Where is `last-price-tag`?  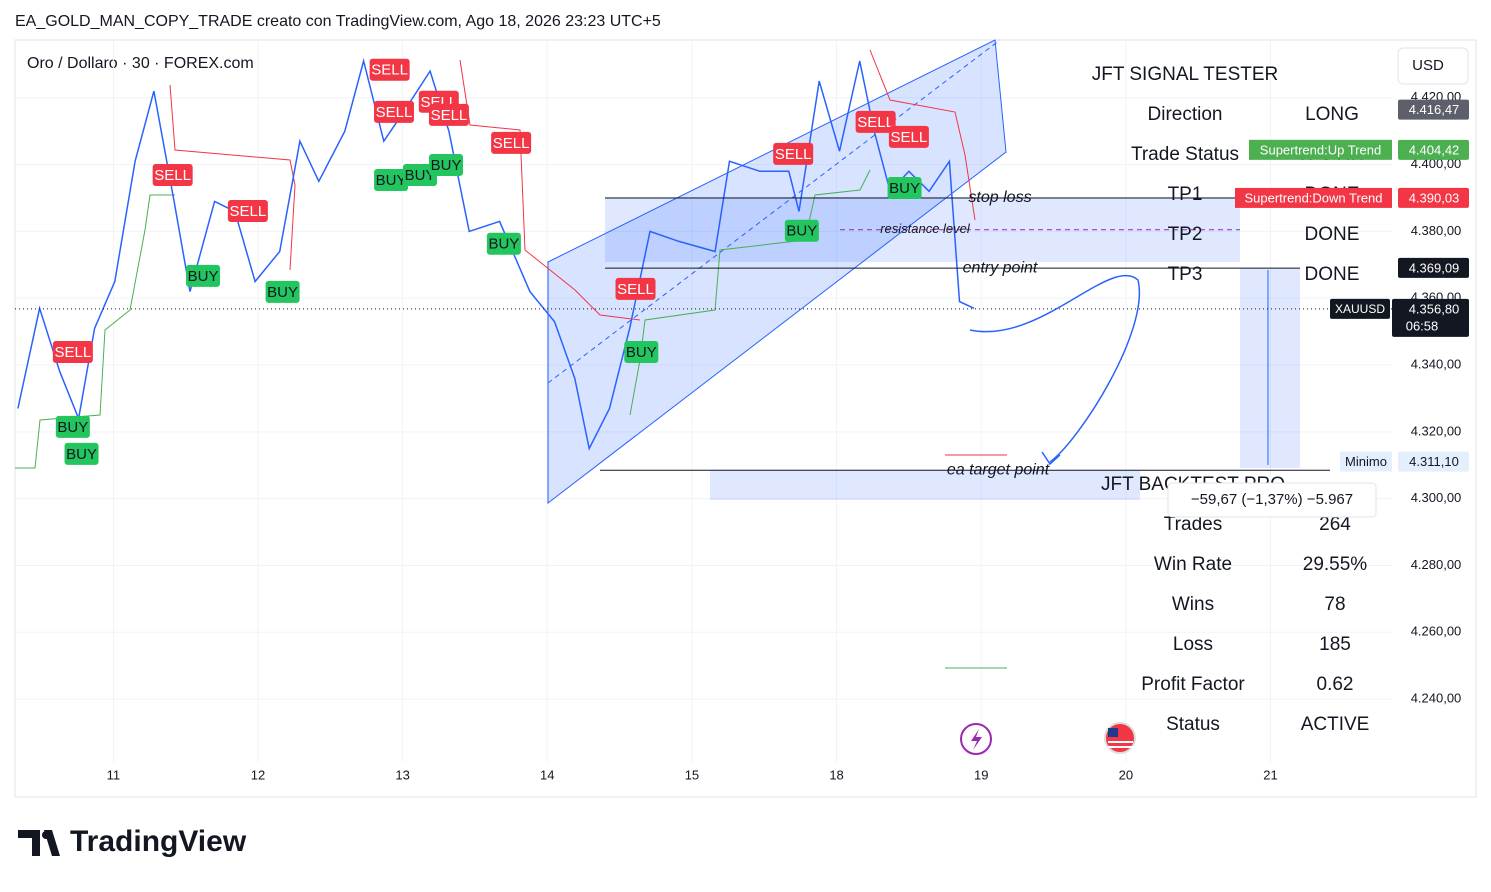
last-price-tag is located at coordinates (1430, 317).